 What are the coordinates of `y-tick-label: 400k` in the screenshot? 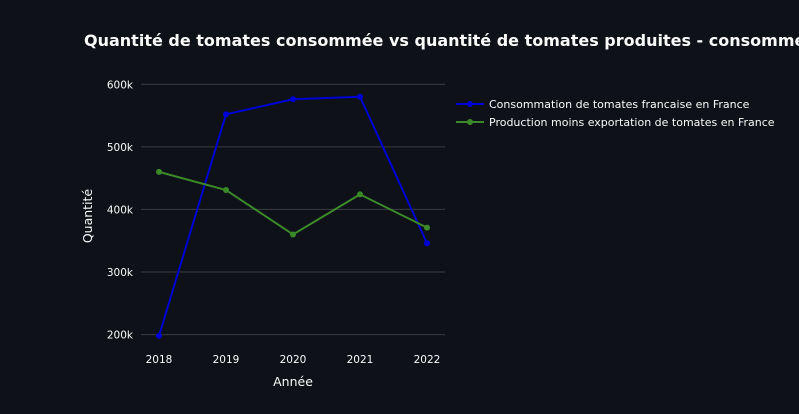 It's located at (120, 210).